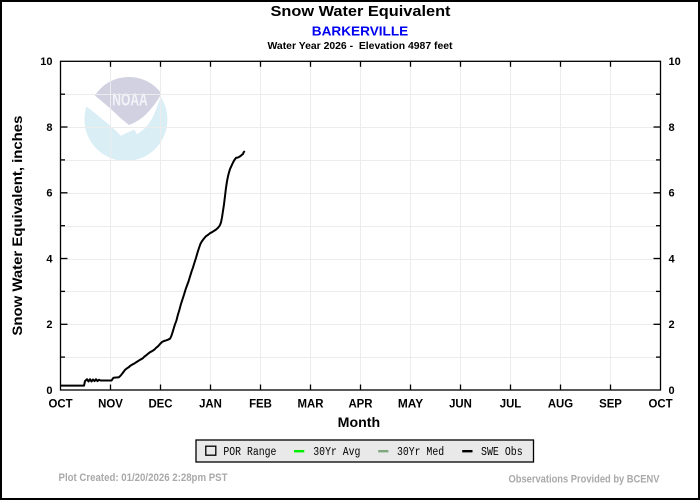 This screenshot has height=500, width=700. What do you see at coordinates (18, 225) in the screenshot?
I see `svg-text: Snow Water Equivalent, inches` at bounding box center [18, 225].